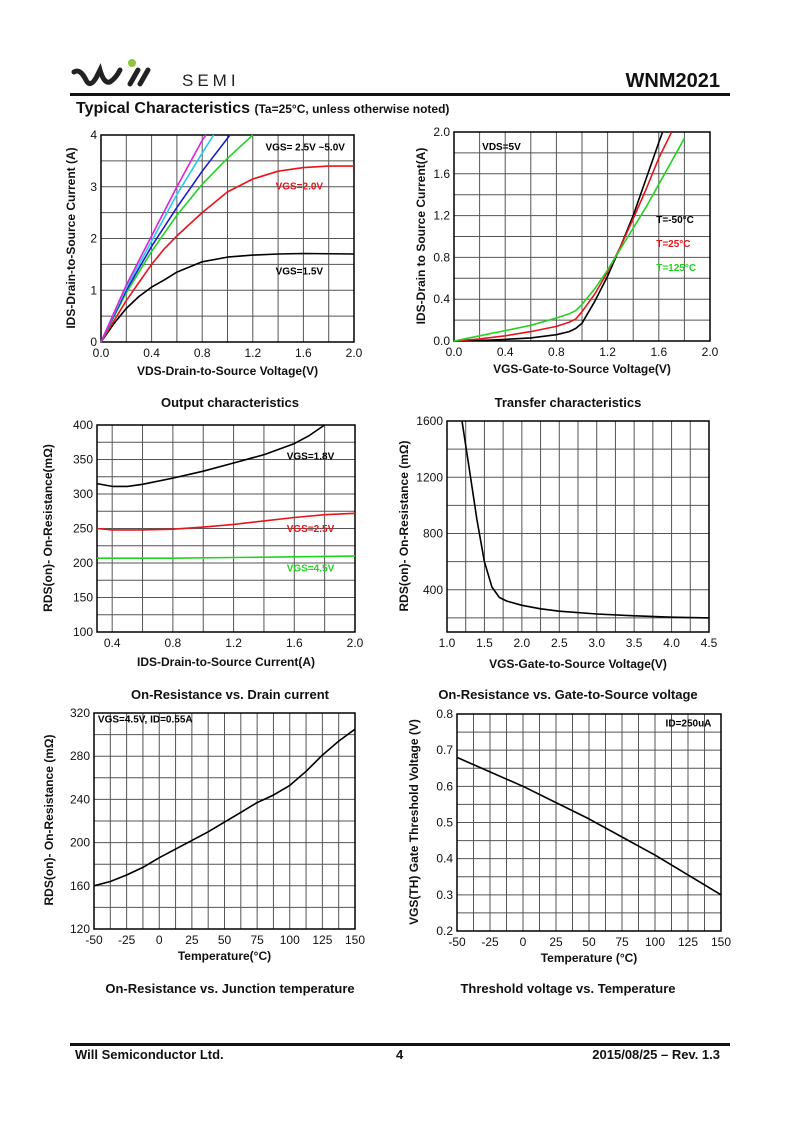 The image size is (800, 1132). Describe the element at coordinates (689, 724) in the screenshot. I see `chart-annotation: ID=250uA` at that location.